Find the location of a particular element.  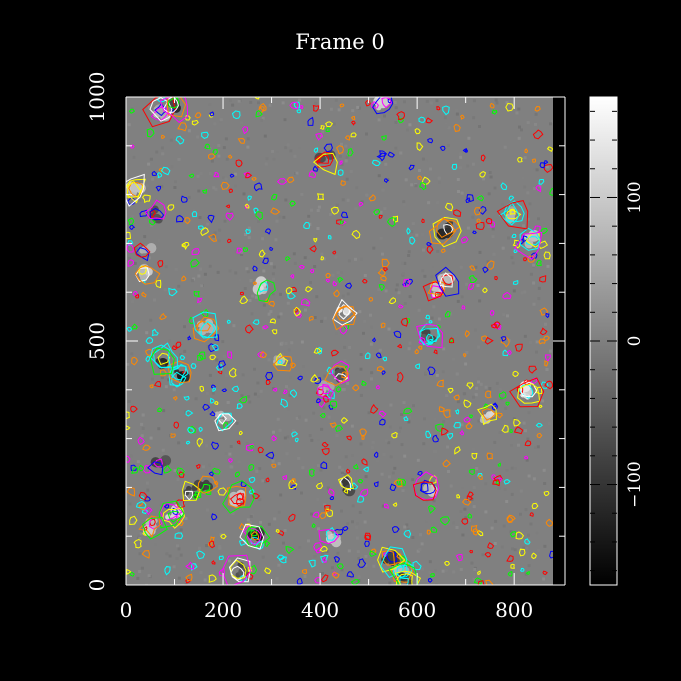

x-tick-label: 800 is located at coordinates (514, 610).